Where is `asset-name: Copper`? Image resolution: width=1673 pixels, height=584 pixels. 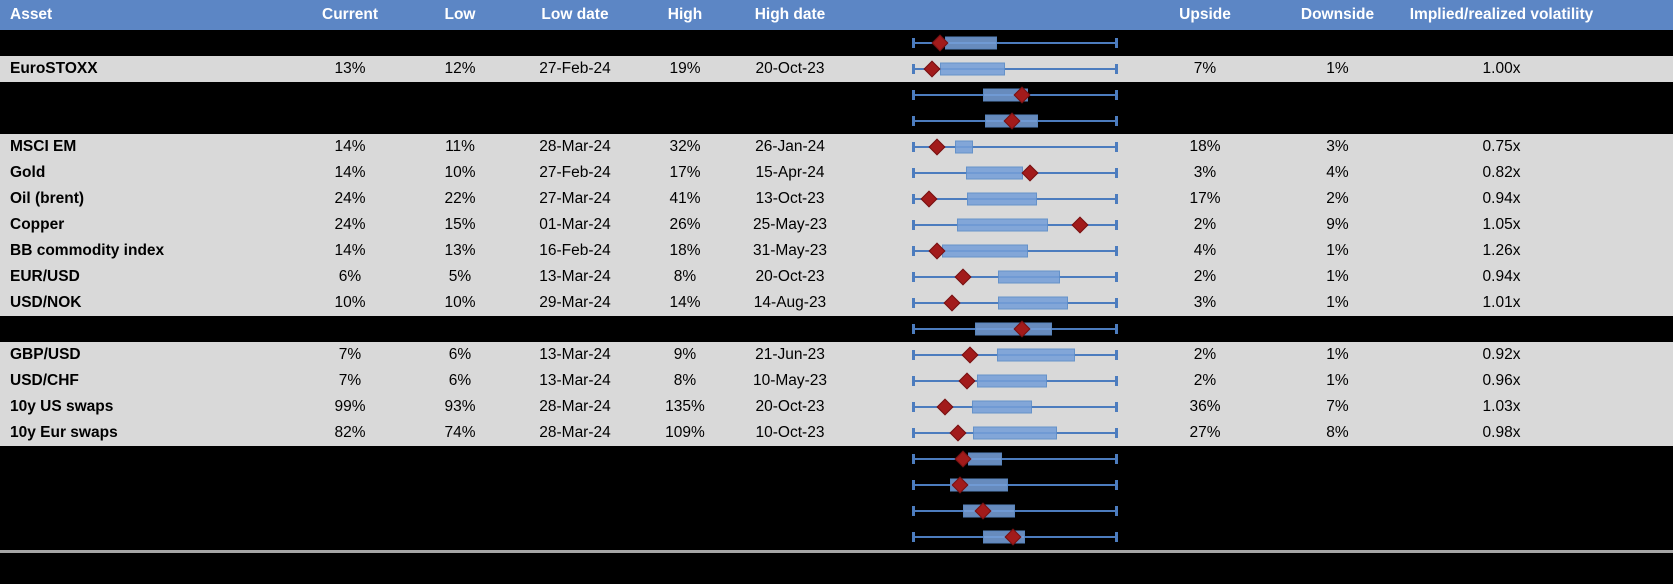
asset-name: Copper is located at coordinates (37, 224).